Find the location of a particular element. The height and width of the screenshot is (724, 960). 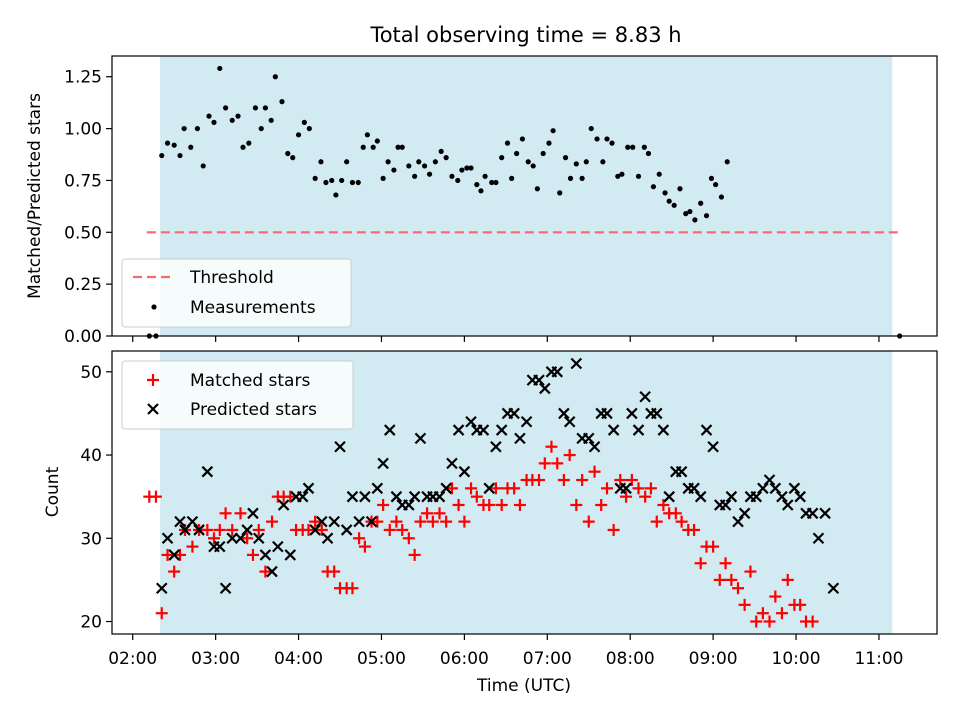

x-tick-label: 07:00 is located at coordinates (547, 659).